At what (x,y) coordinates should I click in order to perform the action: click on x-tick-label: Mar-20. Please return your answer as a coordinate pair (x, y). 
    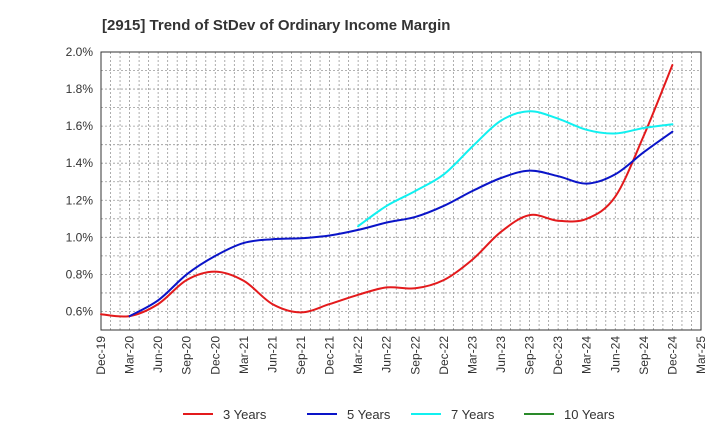
    Looking at the image, I should click on (130, 355).